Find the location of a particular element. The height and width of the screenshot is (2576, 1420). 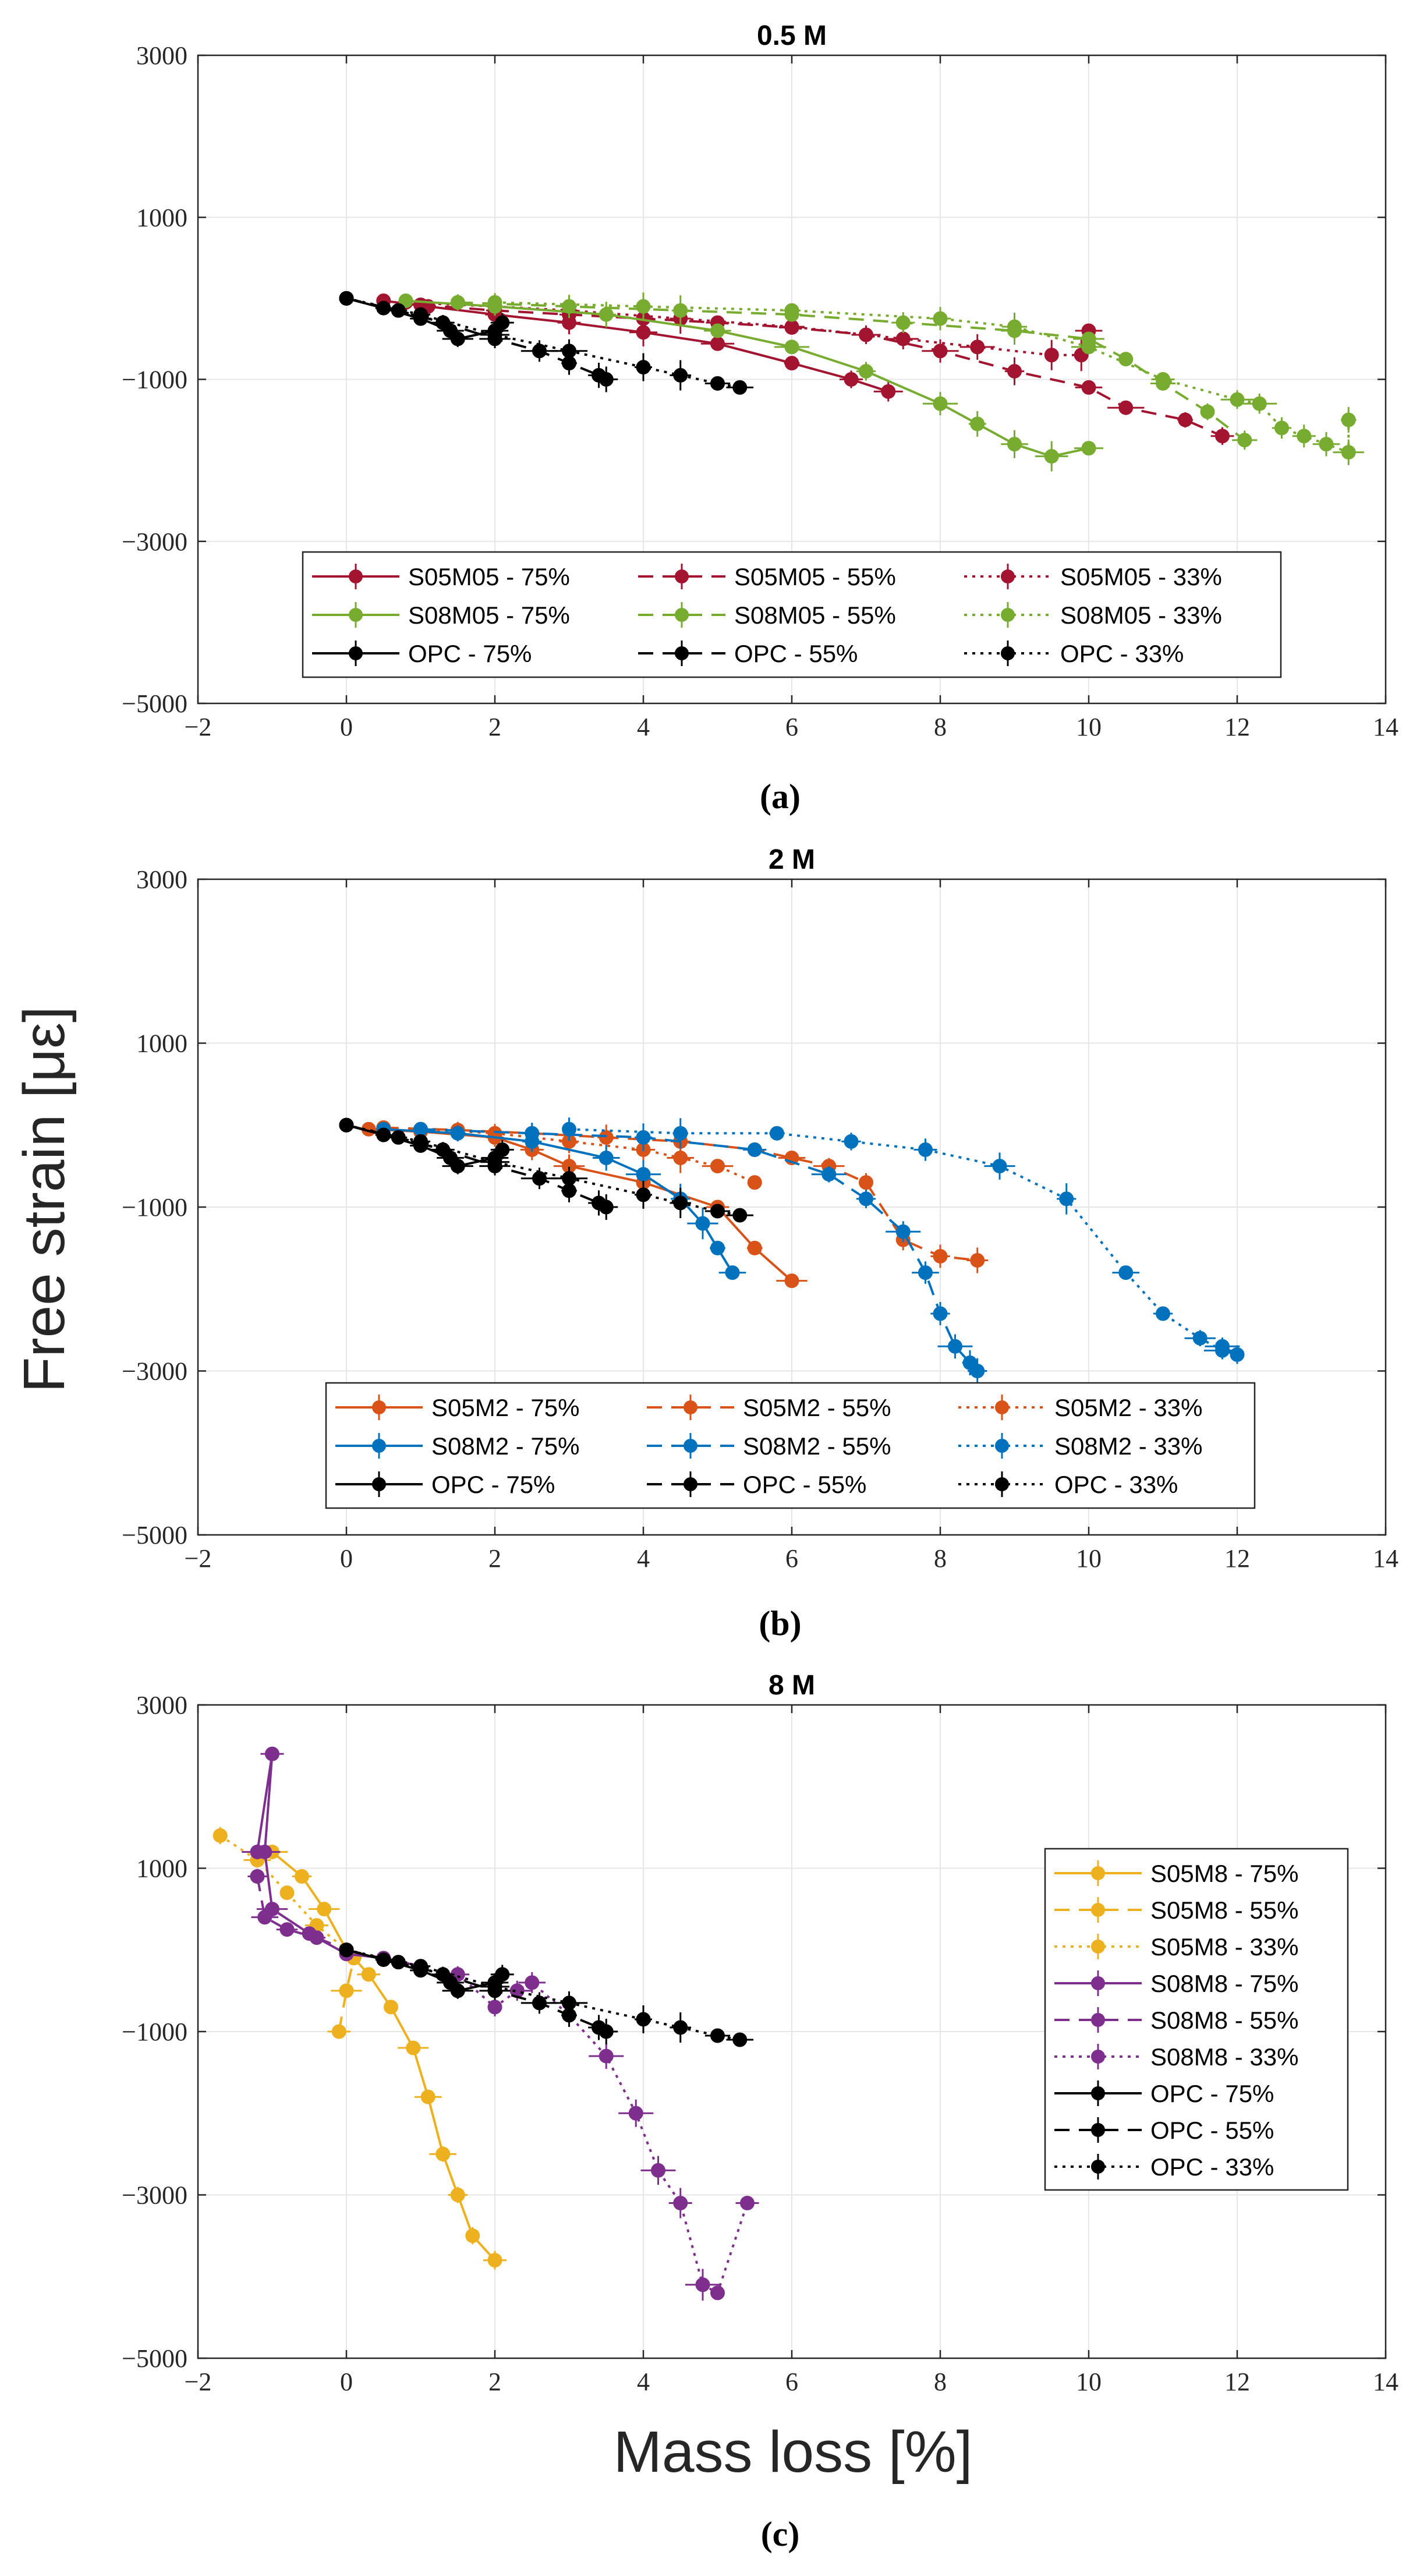

legend-label: S08M2 - 55% is located at coordinates (817, 1446).